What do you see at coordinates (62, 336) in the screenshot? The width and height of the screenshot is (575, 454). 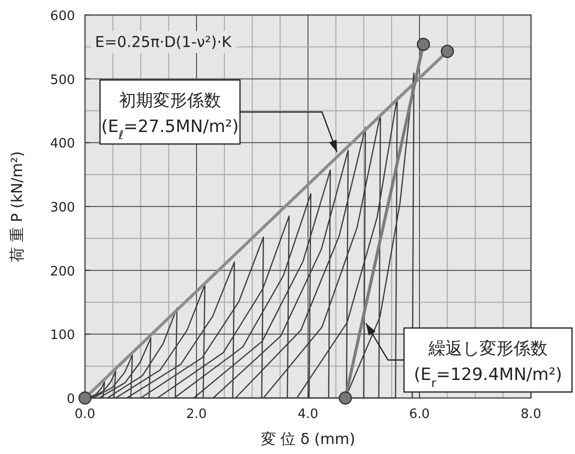 I see `y-tick-label: 100` at bounding box center [62, 336].